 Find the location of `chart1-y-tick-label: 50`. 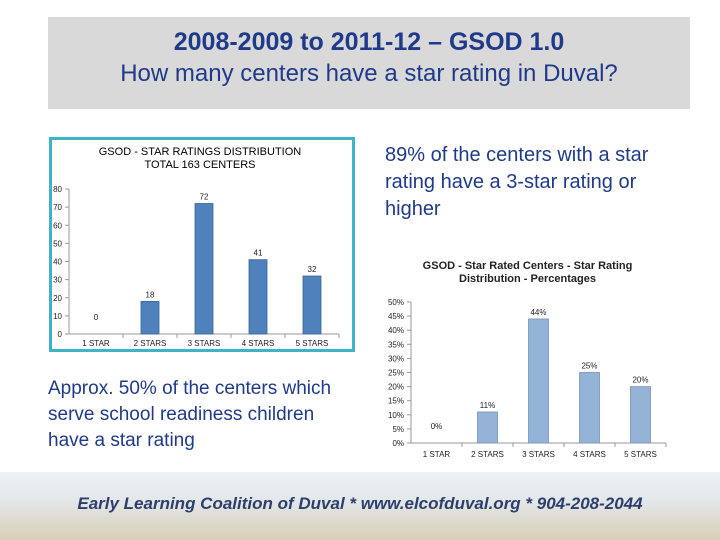

chart1-y-tick-label: 50 is located at coordinates (57, 243).